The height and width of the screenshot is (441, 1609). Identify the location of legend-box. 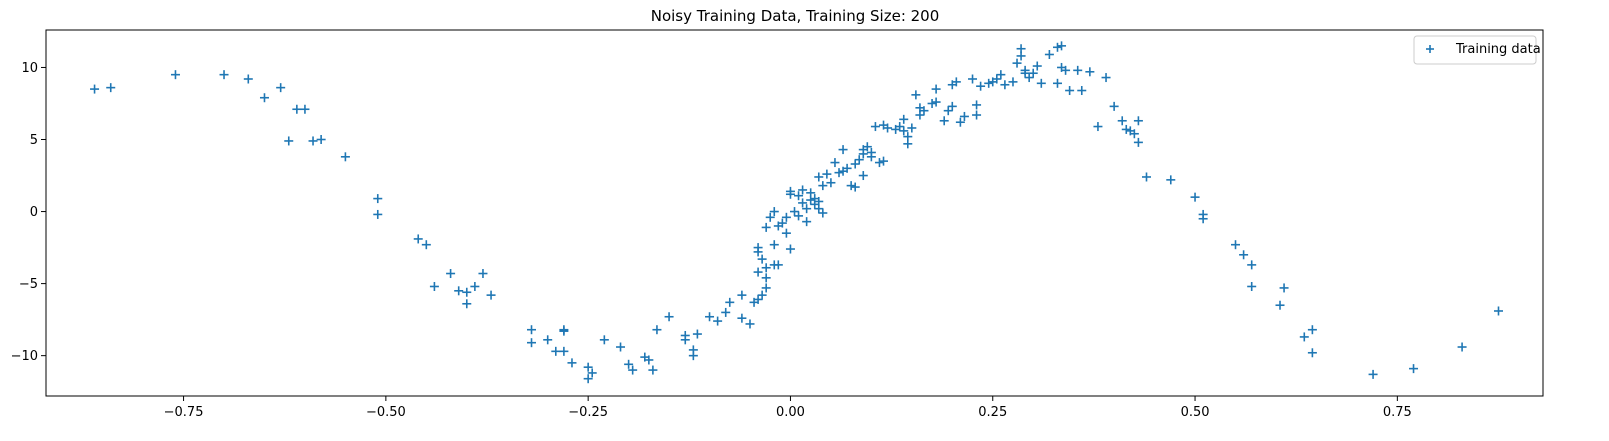
(1475, 50).